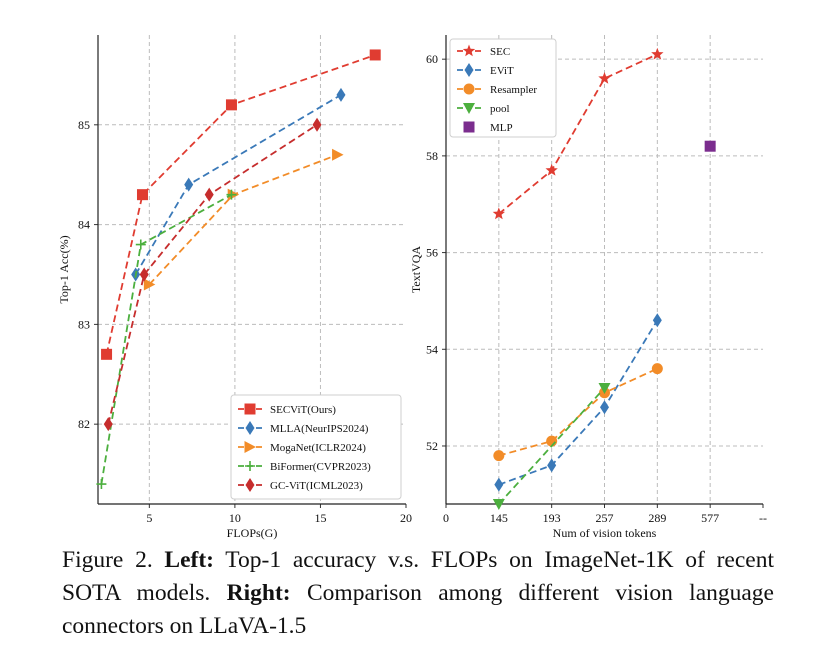 Image resolution: width=828 pixels, height=672 pixels. What do you see at coordinates (406, 518) in the screenshot?
I see `left-x-tick-label: 20` at bounding box center [406, 518].